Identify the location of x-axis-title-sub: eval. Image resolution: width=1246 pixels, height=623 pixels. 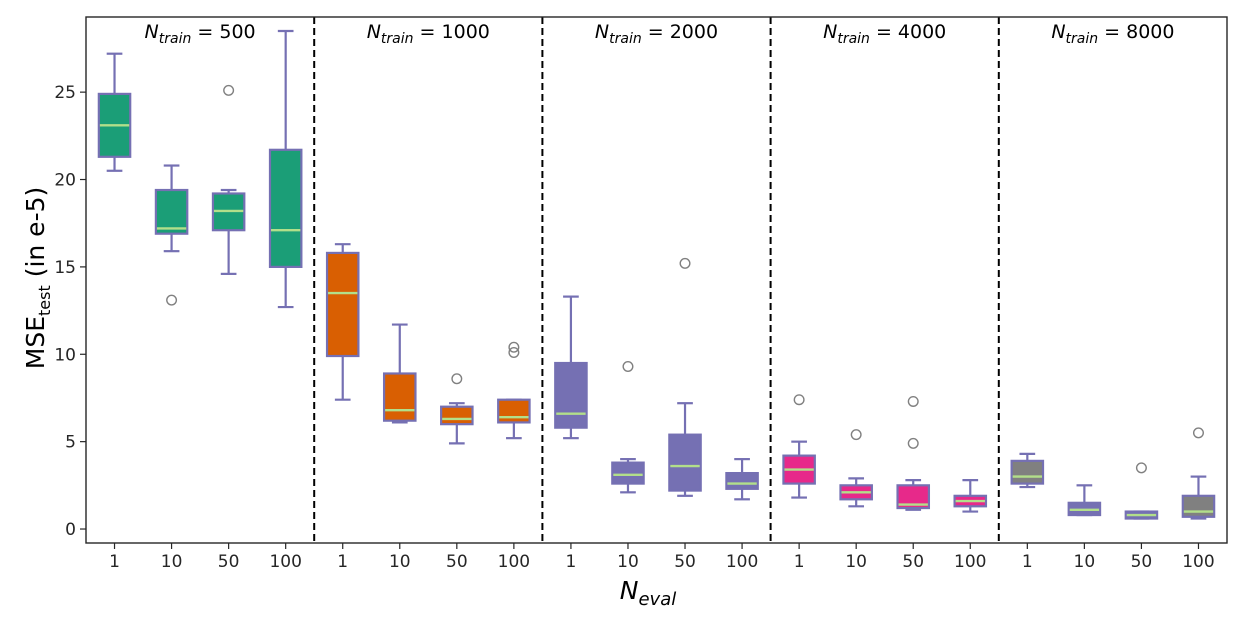
(657, 599).